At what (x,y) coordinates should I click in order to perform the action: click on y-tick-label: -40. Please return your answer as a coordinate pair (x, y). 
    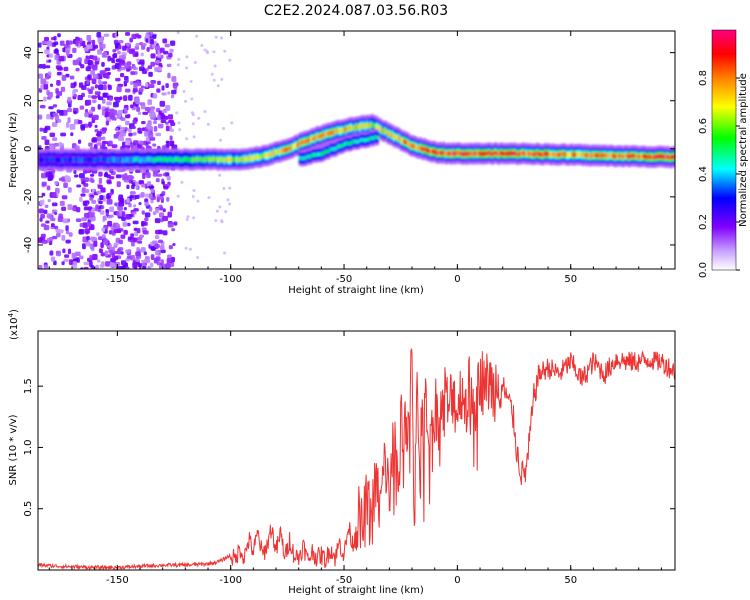
    Looking at the image, I should click on (28, 245).